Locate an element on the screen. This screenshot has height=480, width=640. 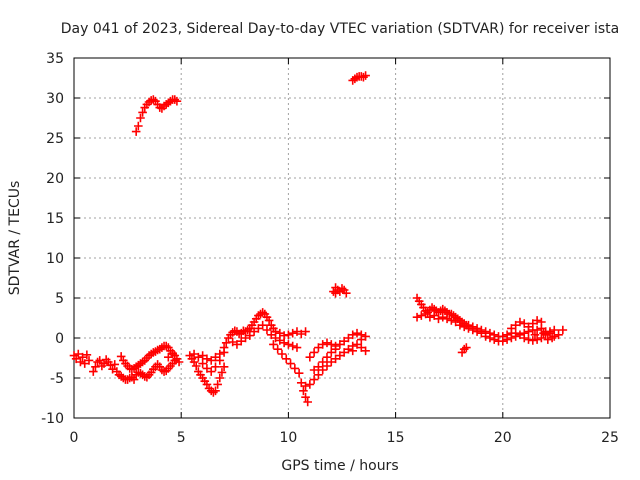
y-tick-label: 10 is located at coordinates (55, 259).